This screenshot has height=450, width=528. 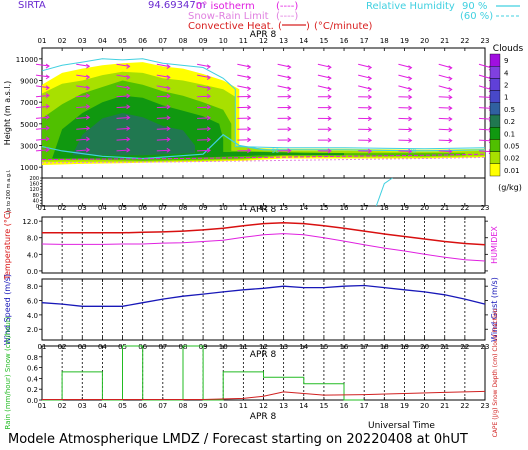 I want to click on prec-hour-label: 13, so click(x=283, y=347).